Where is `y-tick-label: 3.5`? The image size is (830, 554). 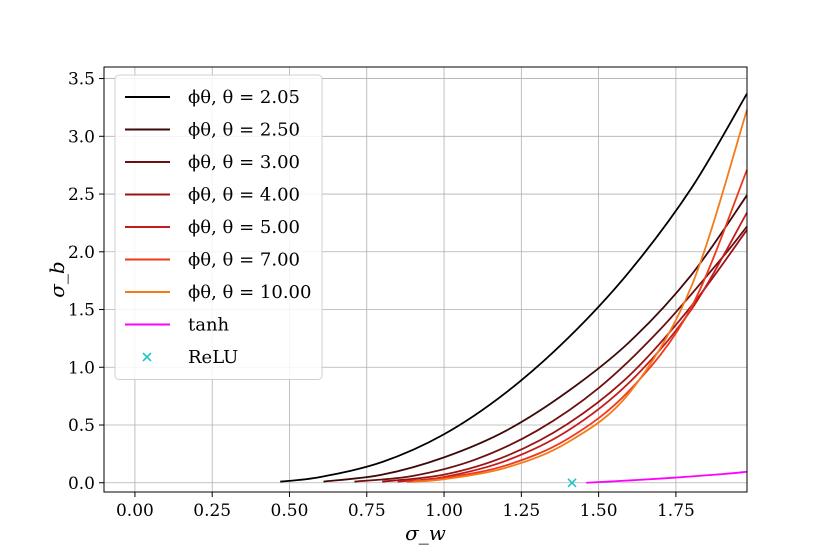
y-tick-label: 3.5 is located at coordinates (81, 80).